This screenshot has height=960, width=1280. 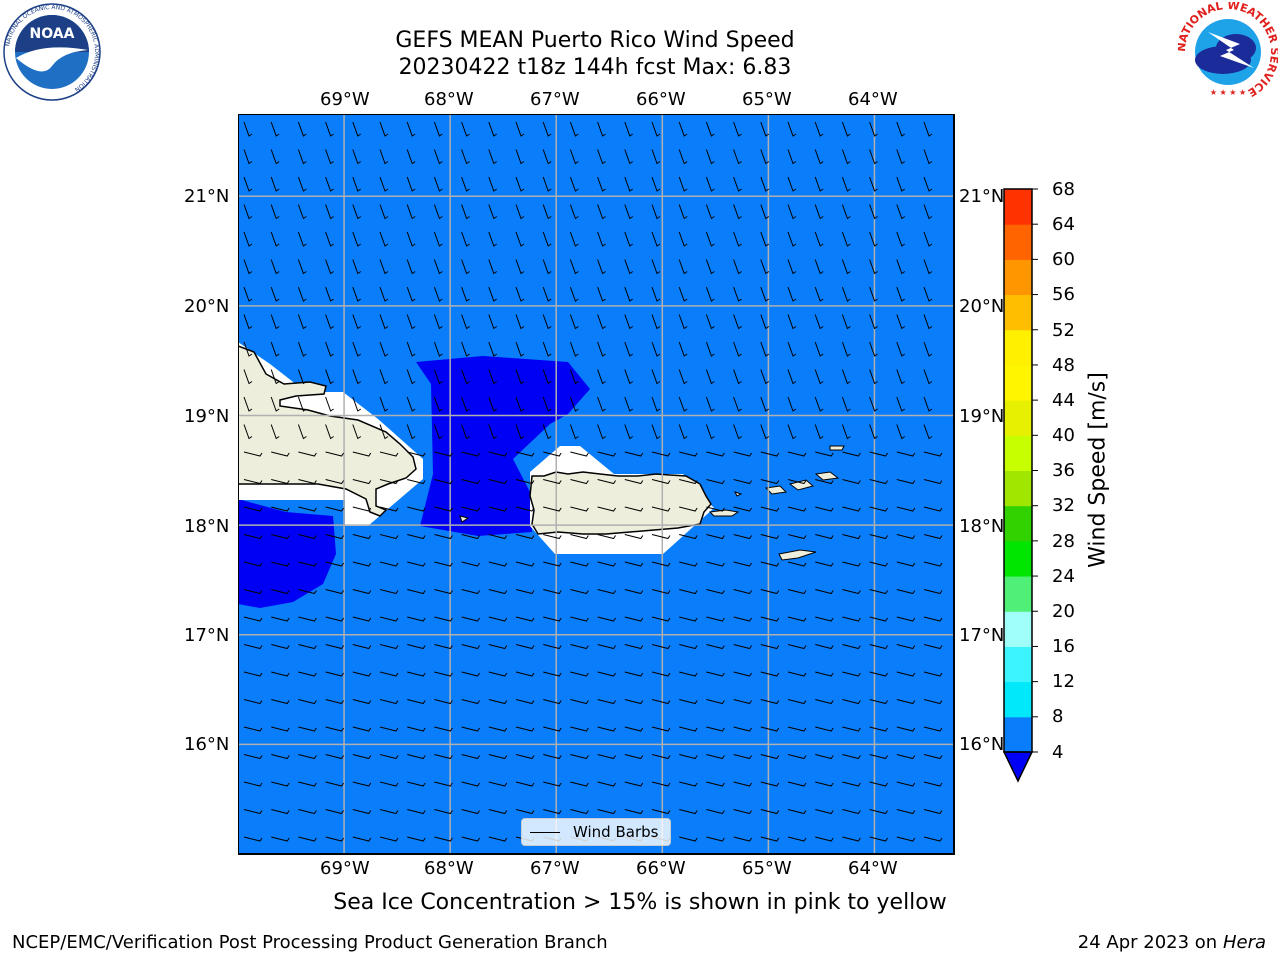 What do you see at coordinates (1063, 224) in the screenshot?
I see `colorbar-tick: 64` at bounding box center [1063, 224].